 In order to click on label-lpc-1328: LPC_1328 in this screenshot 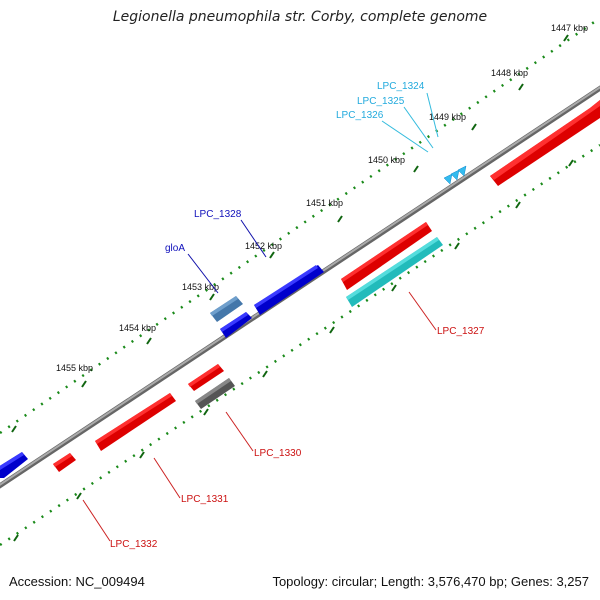, I will do `click(218, 214)`.